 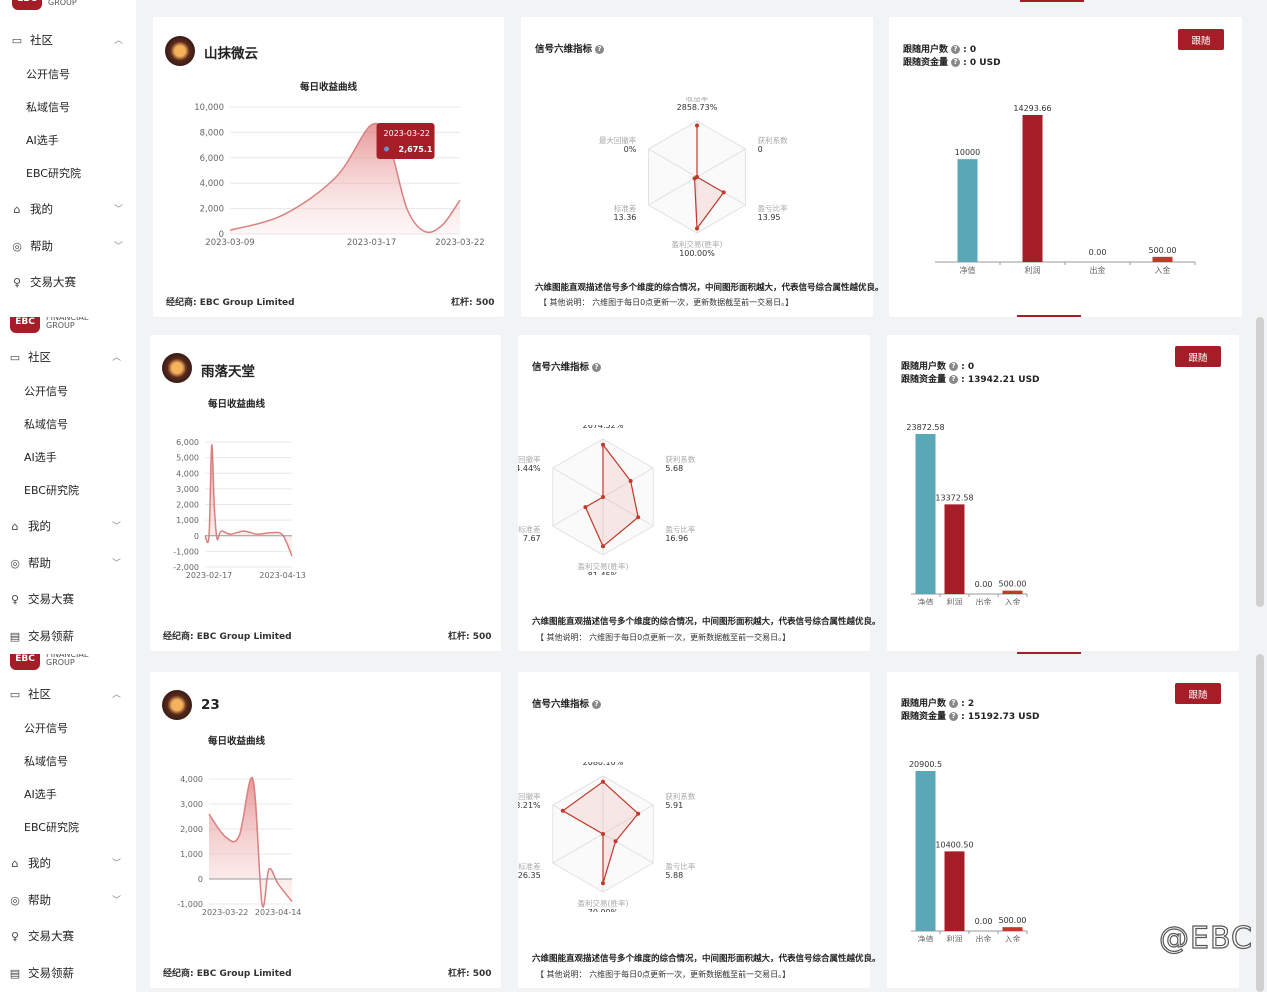 I want to click on radar-title: 信号六维指标?, so click(x=570, y=48).